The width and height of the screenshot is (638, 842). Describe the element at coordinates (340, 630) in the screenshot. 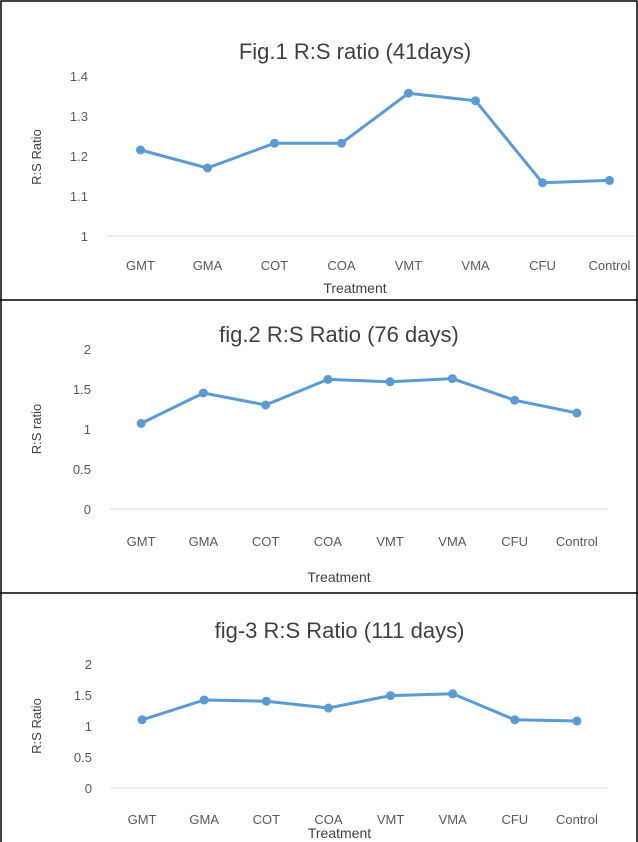

I see `chart-title: fig-3 R:S Ratio (111 days)` at that location.